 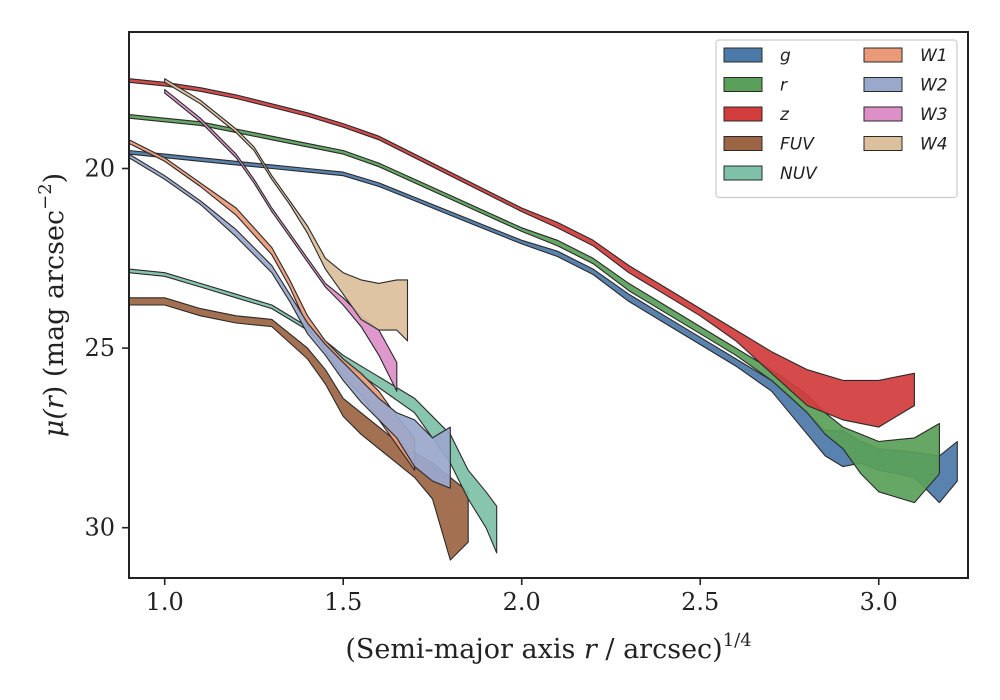 What do you see at coordinates (700, 602) in the screenshot?
I see `x-tick-label: 2.5` at bounding box center [700, 602].